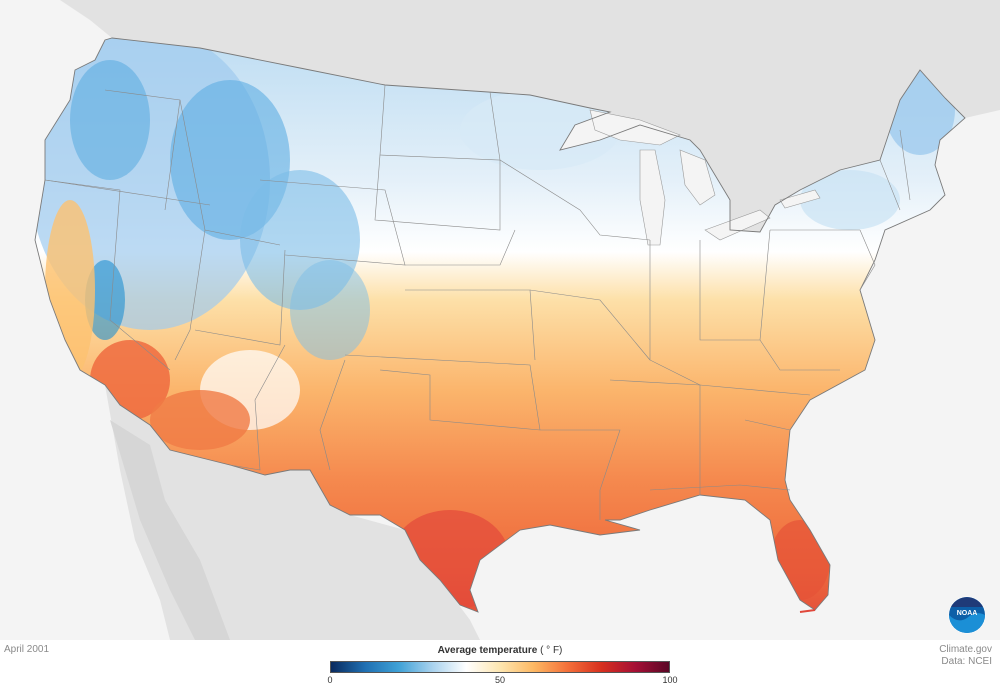 This screenshot has width=1000, height=690. Describe the element at coordinates (670, 680) in the screenshot. I see `legend-tick-100: 100` at that location.